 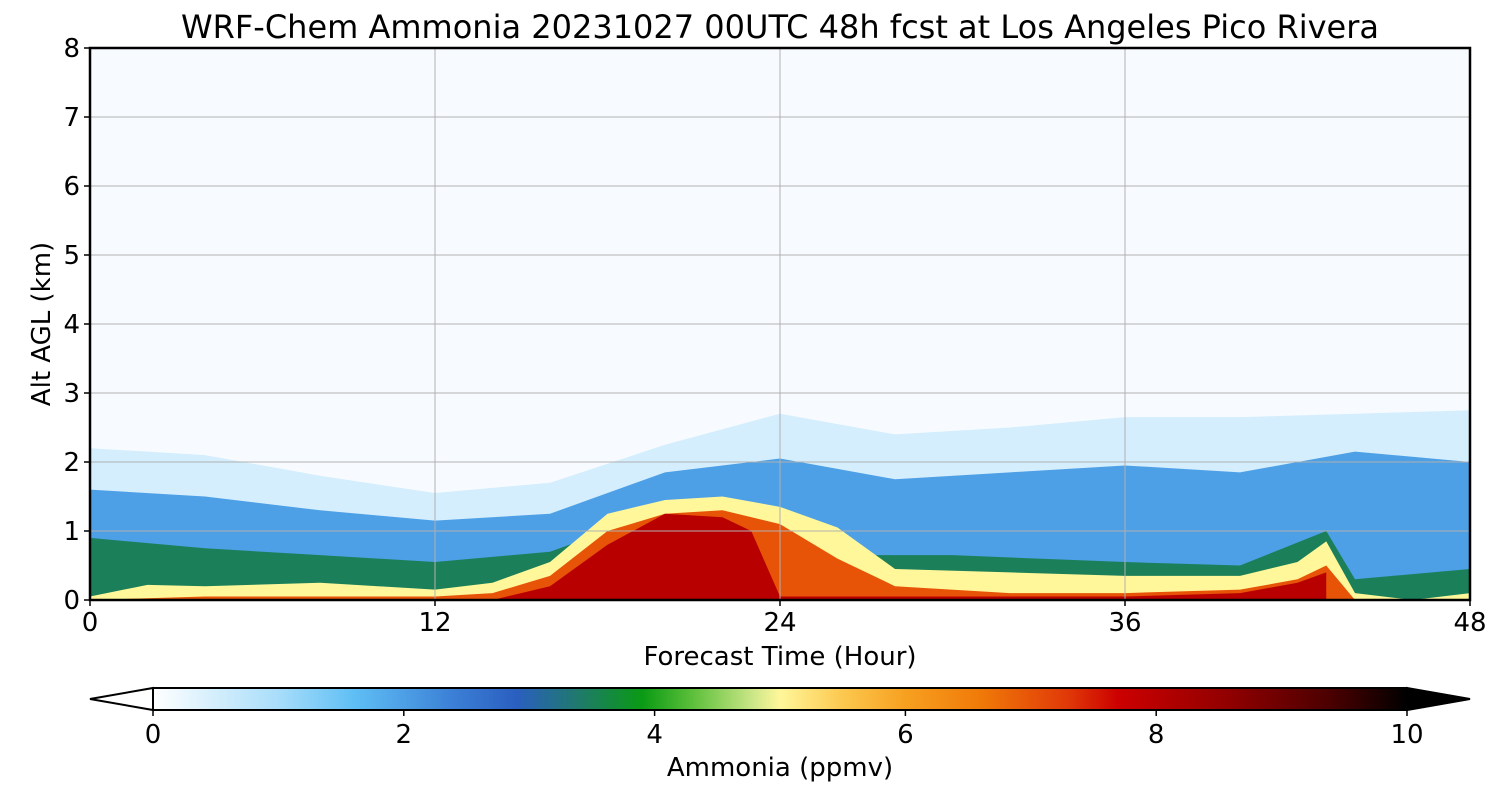 What do you see at coordinates (905, 735) in the screenshot?
I see `colorbar-tick-label: 6` at bounding box center [905, 735].